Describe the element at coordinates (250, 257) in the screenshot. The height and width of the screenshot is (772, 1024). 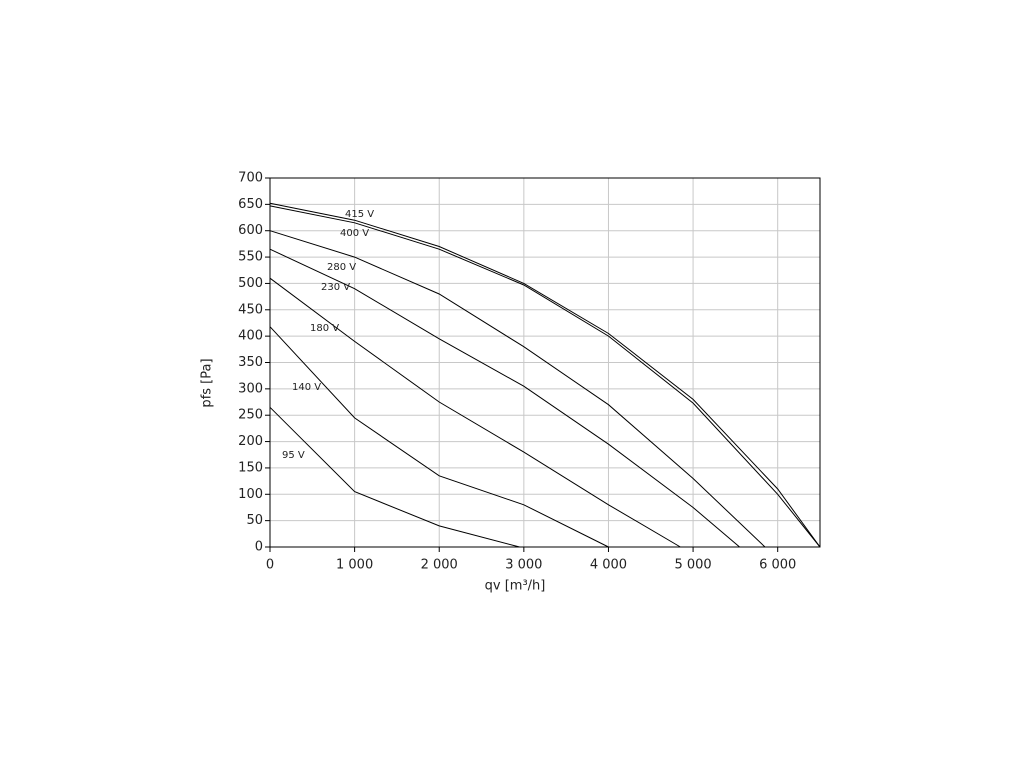
I see `y-tick-label: 550` at that location.